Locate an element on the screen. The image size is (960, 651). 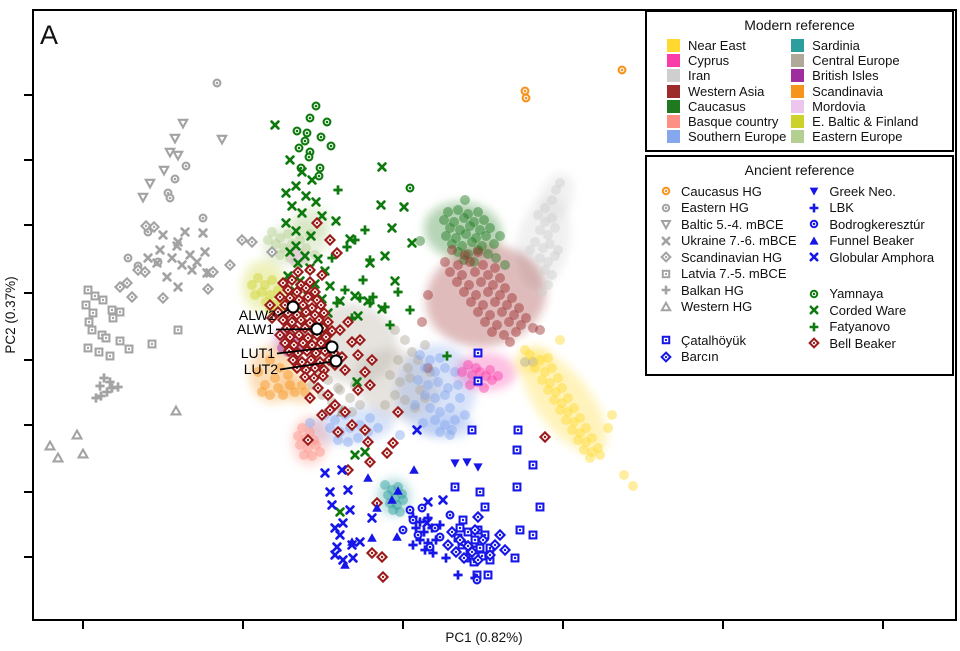
legend-item-label: Caucasus HG is located at coordinates (721, 191).